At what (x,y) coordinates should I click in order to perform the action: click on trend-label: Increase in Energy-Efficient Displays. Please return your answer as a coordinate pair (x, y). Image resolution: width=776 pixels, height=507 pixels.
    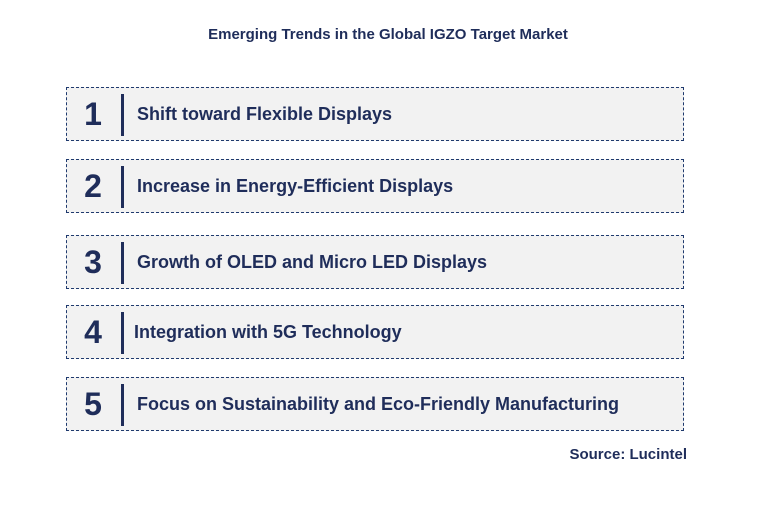
    Looking at the image, I should click on (295, 185).